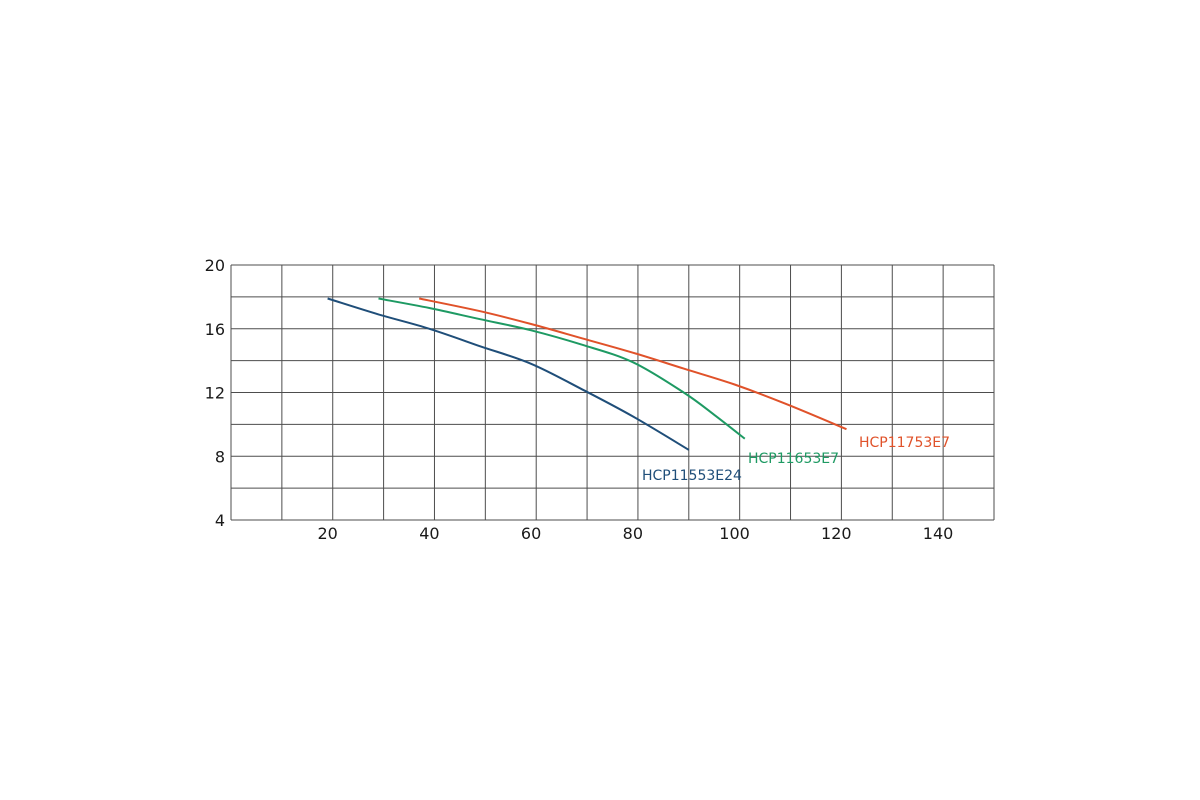 This screenshot has width=1200, height=800. Describe the element at coordinates (938, 533) in the screenshot. I see `x-tick-label: 140` at that location.